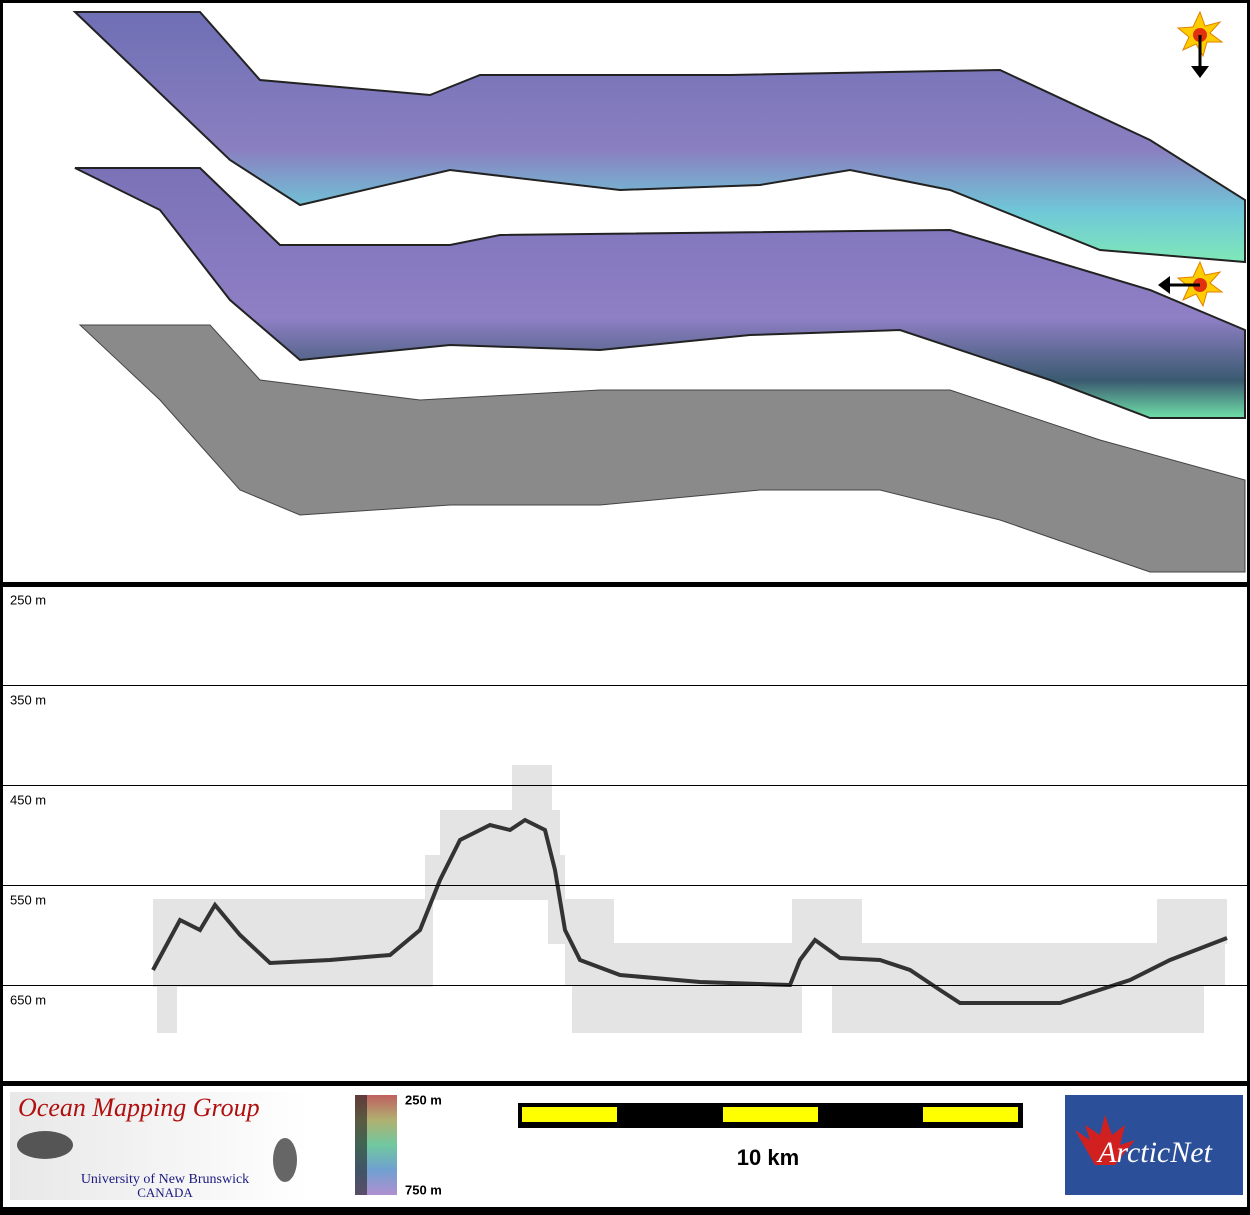 This screenshot has height=1215, width=1250. What do you see at coordinates (361, 1145) in the screenshot?
I see `color-bar-shade` at bounding box center [361, 1145].